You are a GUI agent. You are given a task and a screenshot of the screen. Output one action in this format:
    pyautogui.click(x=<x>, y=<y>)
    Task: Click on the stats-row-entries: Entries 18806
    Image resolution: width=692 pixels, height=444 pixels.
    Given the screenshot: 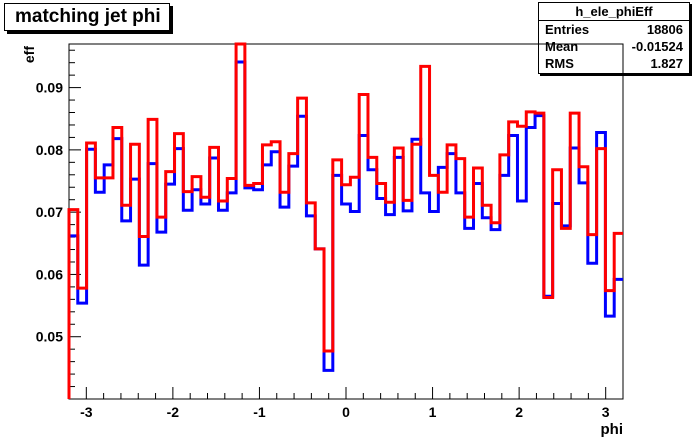 What is the action you would take?
    pyautogui.click(x=614, y=29)
    